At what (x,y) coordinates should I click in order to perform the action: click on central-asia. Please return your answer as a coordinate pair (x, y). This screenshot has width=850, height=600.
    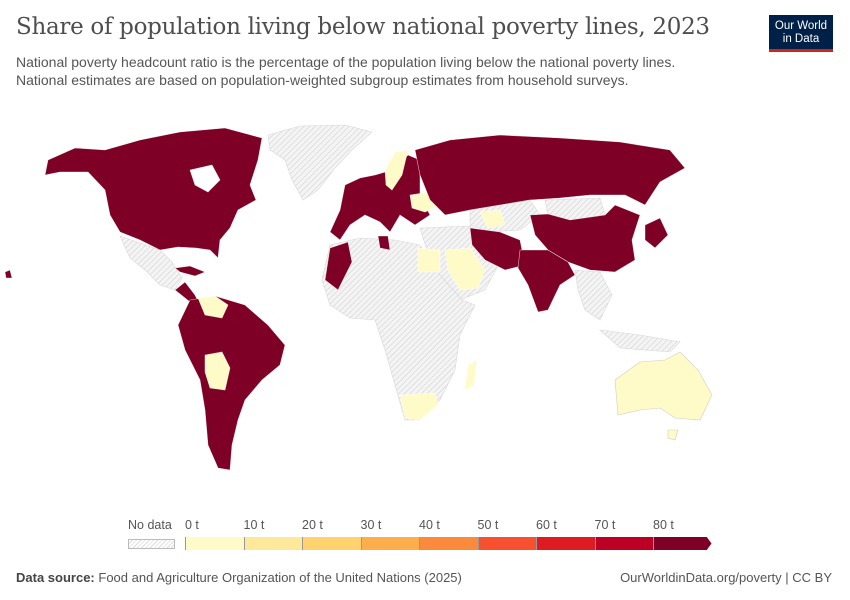
    Looking at the image, I should click on (492, 219).